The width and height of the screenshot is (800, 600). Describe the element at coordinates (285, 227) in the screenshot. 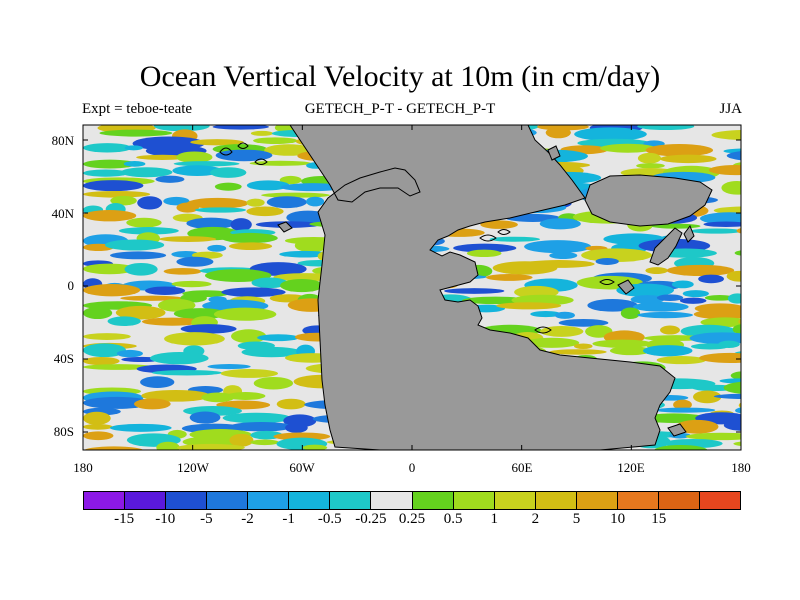

I see `island-panthalassa-a` at that location.